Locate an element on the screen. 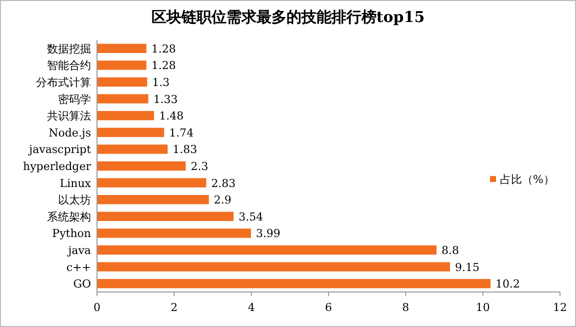  y-tick-label: GO is located at coordinates (82, 284).